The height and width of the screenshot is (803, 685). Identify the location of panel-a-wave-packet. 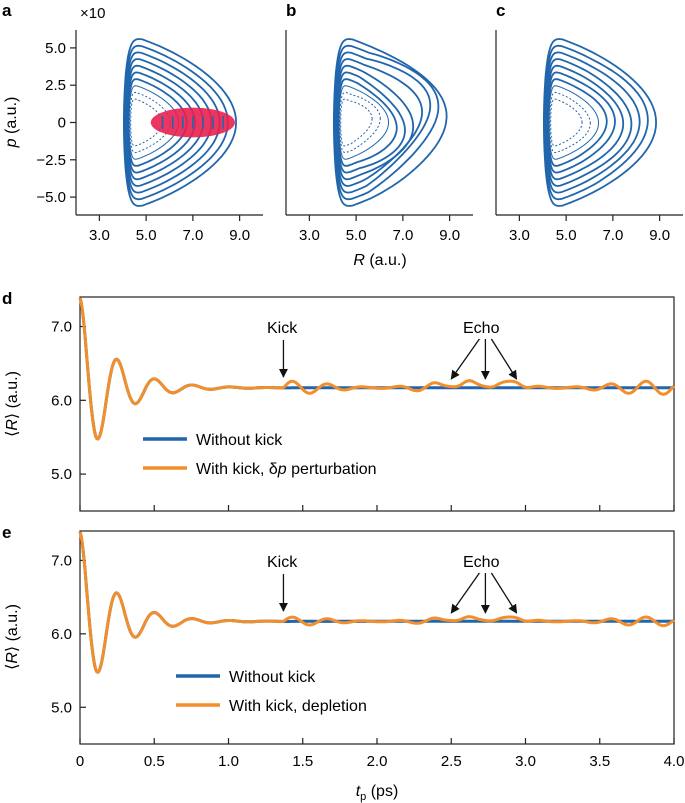
(192, 122).